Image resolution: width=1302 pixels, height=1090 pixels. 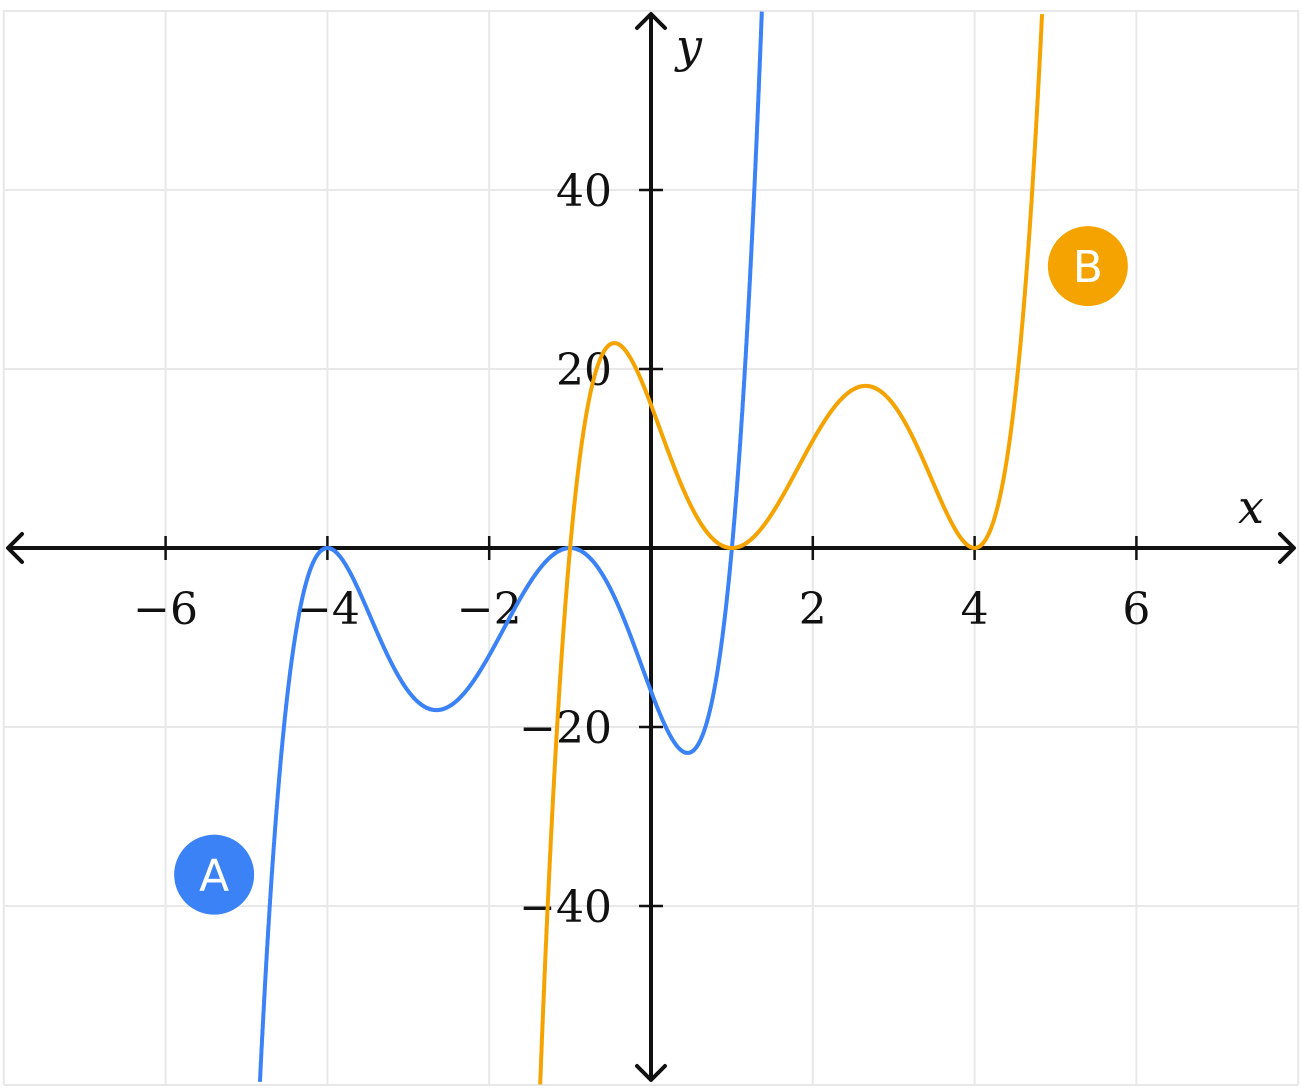 What do you see at coordinates (584, 191) in the screenshot?
I see `y-tick-label: 40` at bounding box center [584, 191].